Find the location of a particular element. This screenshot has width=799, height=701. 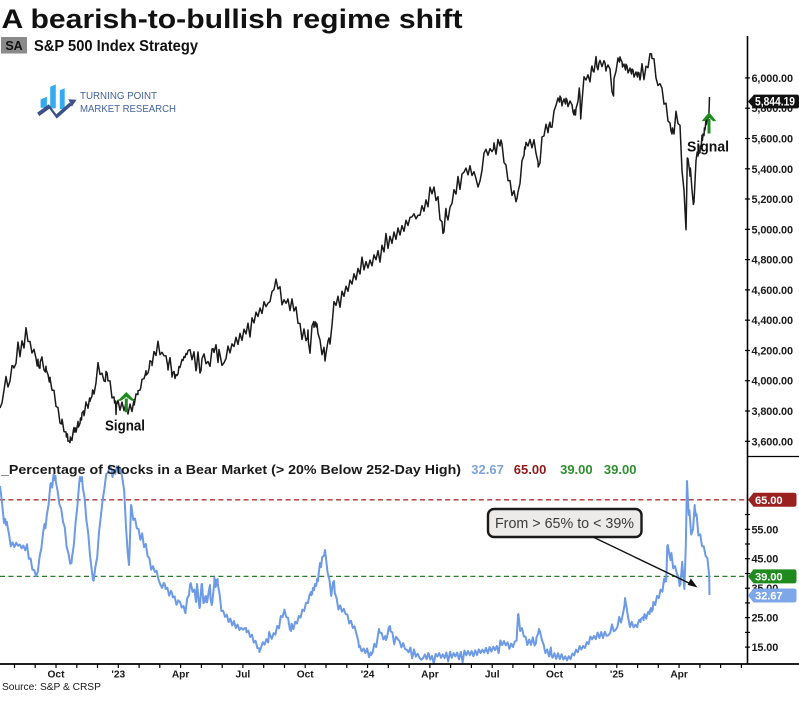

svg-text: '24 is located at coordinates (368, 675).